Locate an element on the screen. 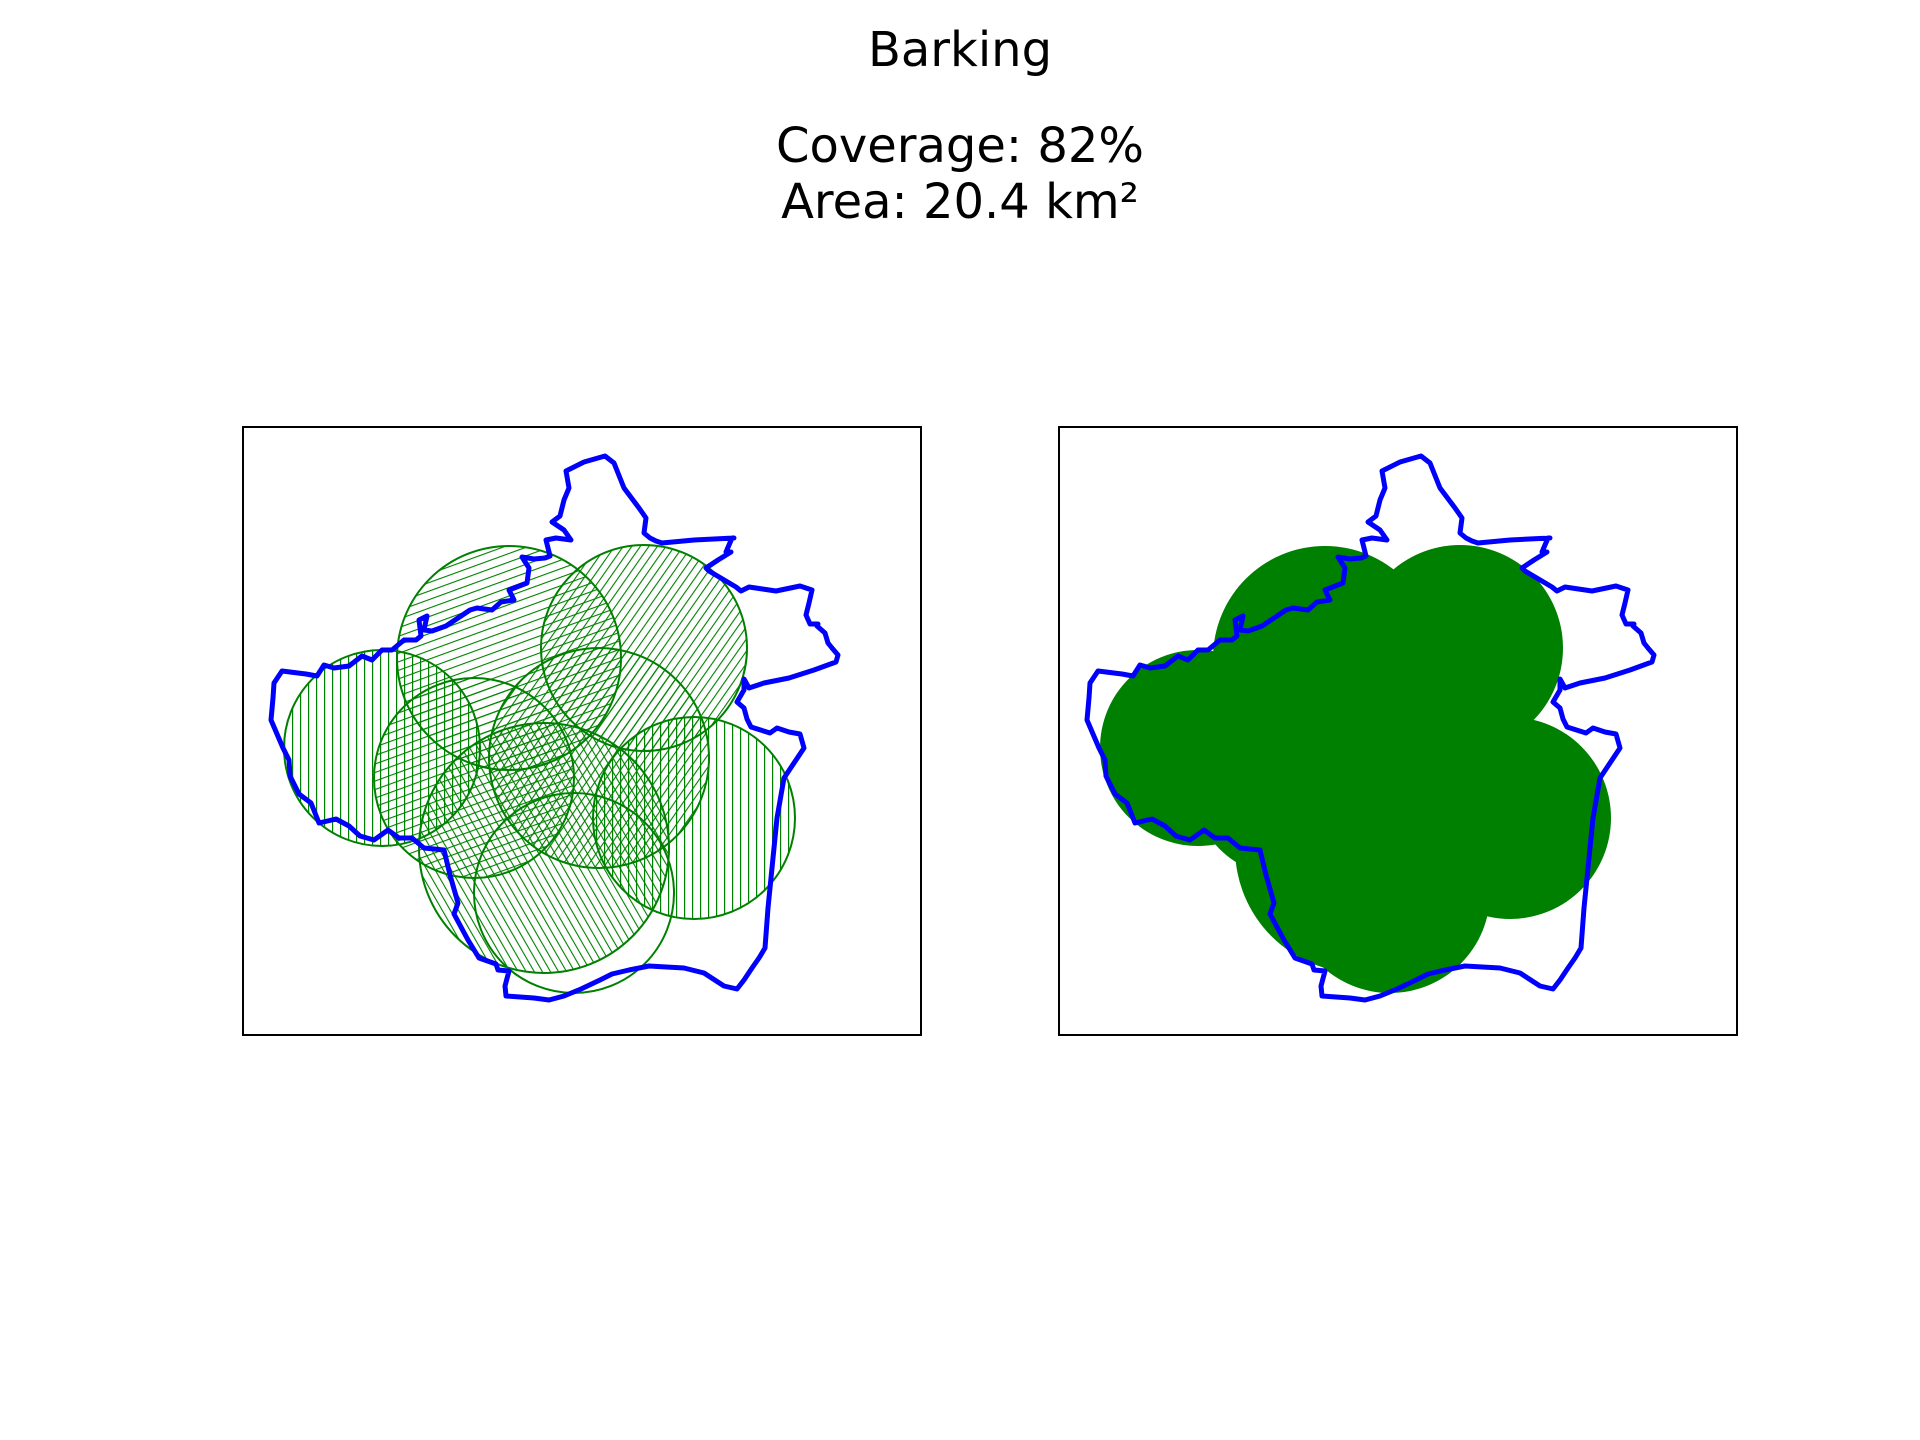 This screenshot has height=1440, width=1920. coverage-circles-filled is located at coordinates (1355, 769).